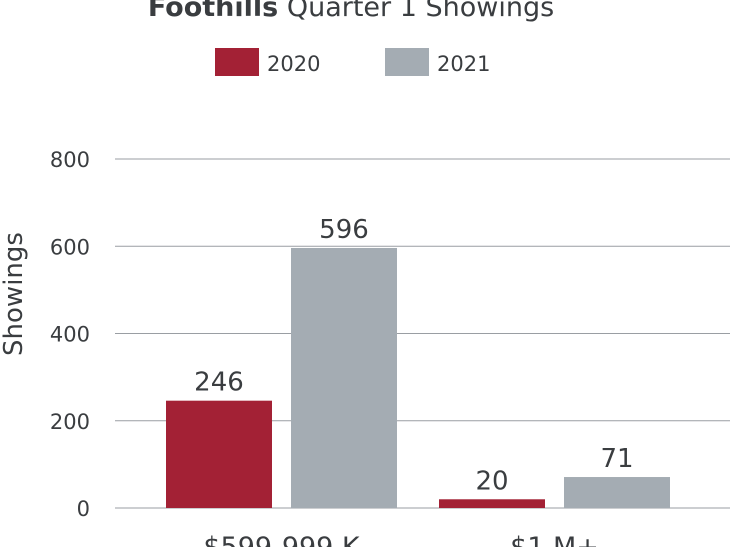 The image size is (730, 547). What do you see at coordinates (416, 11) in the screenshot?
I see `chart-title-rest: Quarter 1 Showings` at bounding box center [416, 11].